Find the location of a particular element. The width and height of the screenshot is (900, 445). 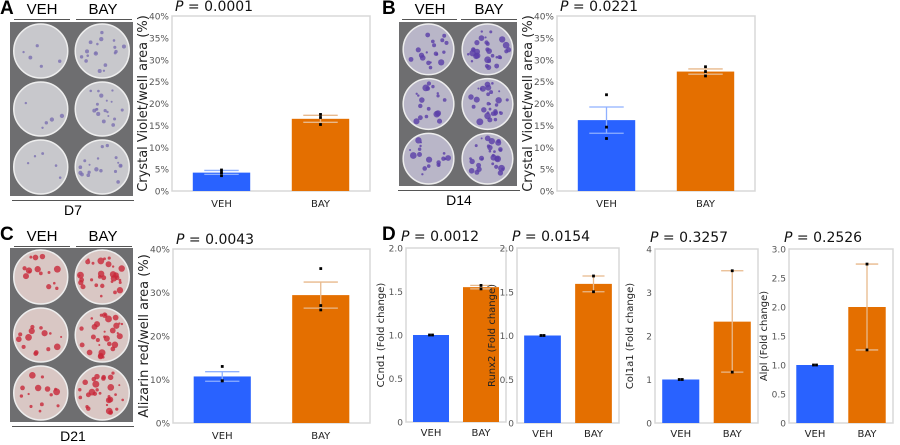

y-tick-label: 0% is located at coordinates (162, 193).